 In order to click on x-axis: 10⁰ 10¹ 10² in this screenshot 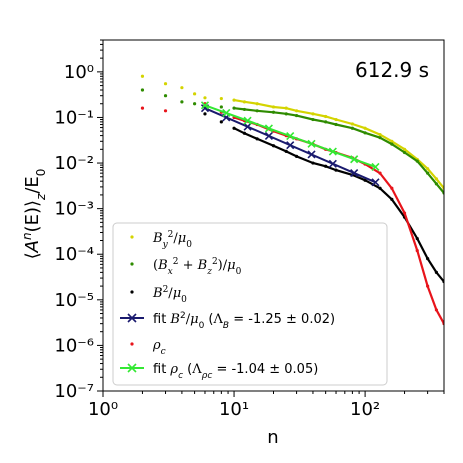, I will do `click(266, 405)`.